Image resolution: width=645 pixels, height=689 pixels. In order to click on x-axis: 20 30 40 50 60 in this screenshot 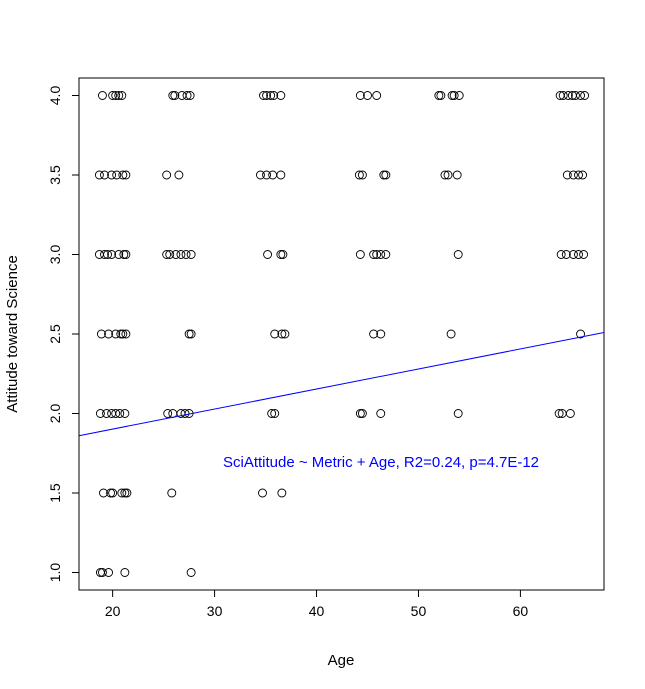, I will do `click(316, 604)`.